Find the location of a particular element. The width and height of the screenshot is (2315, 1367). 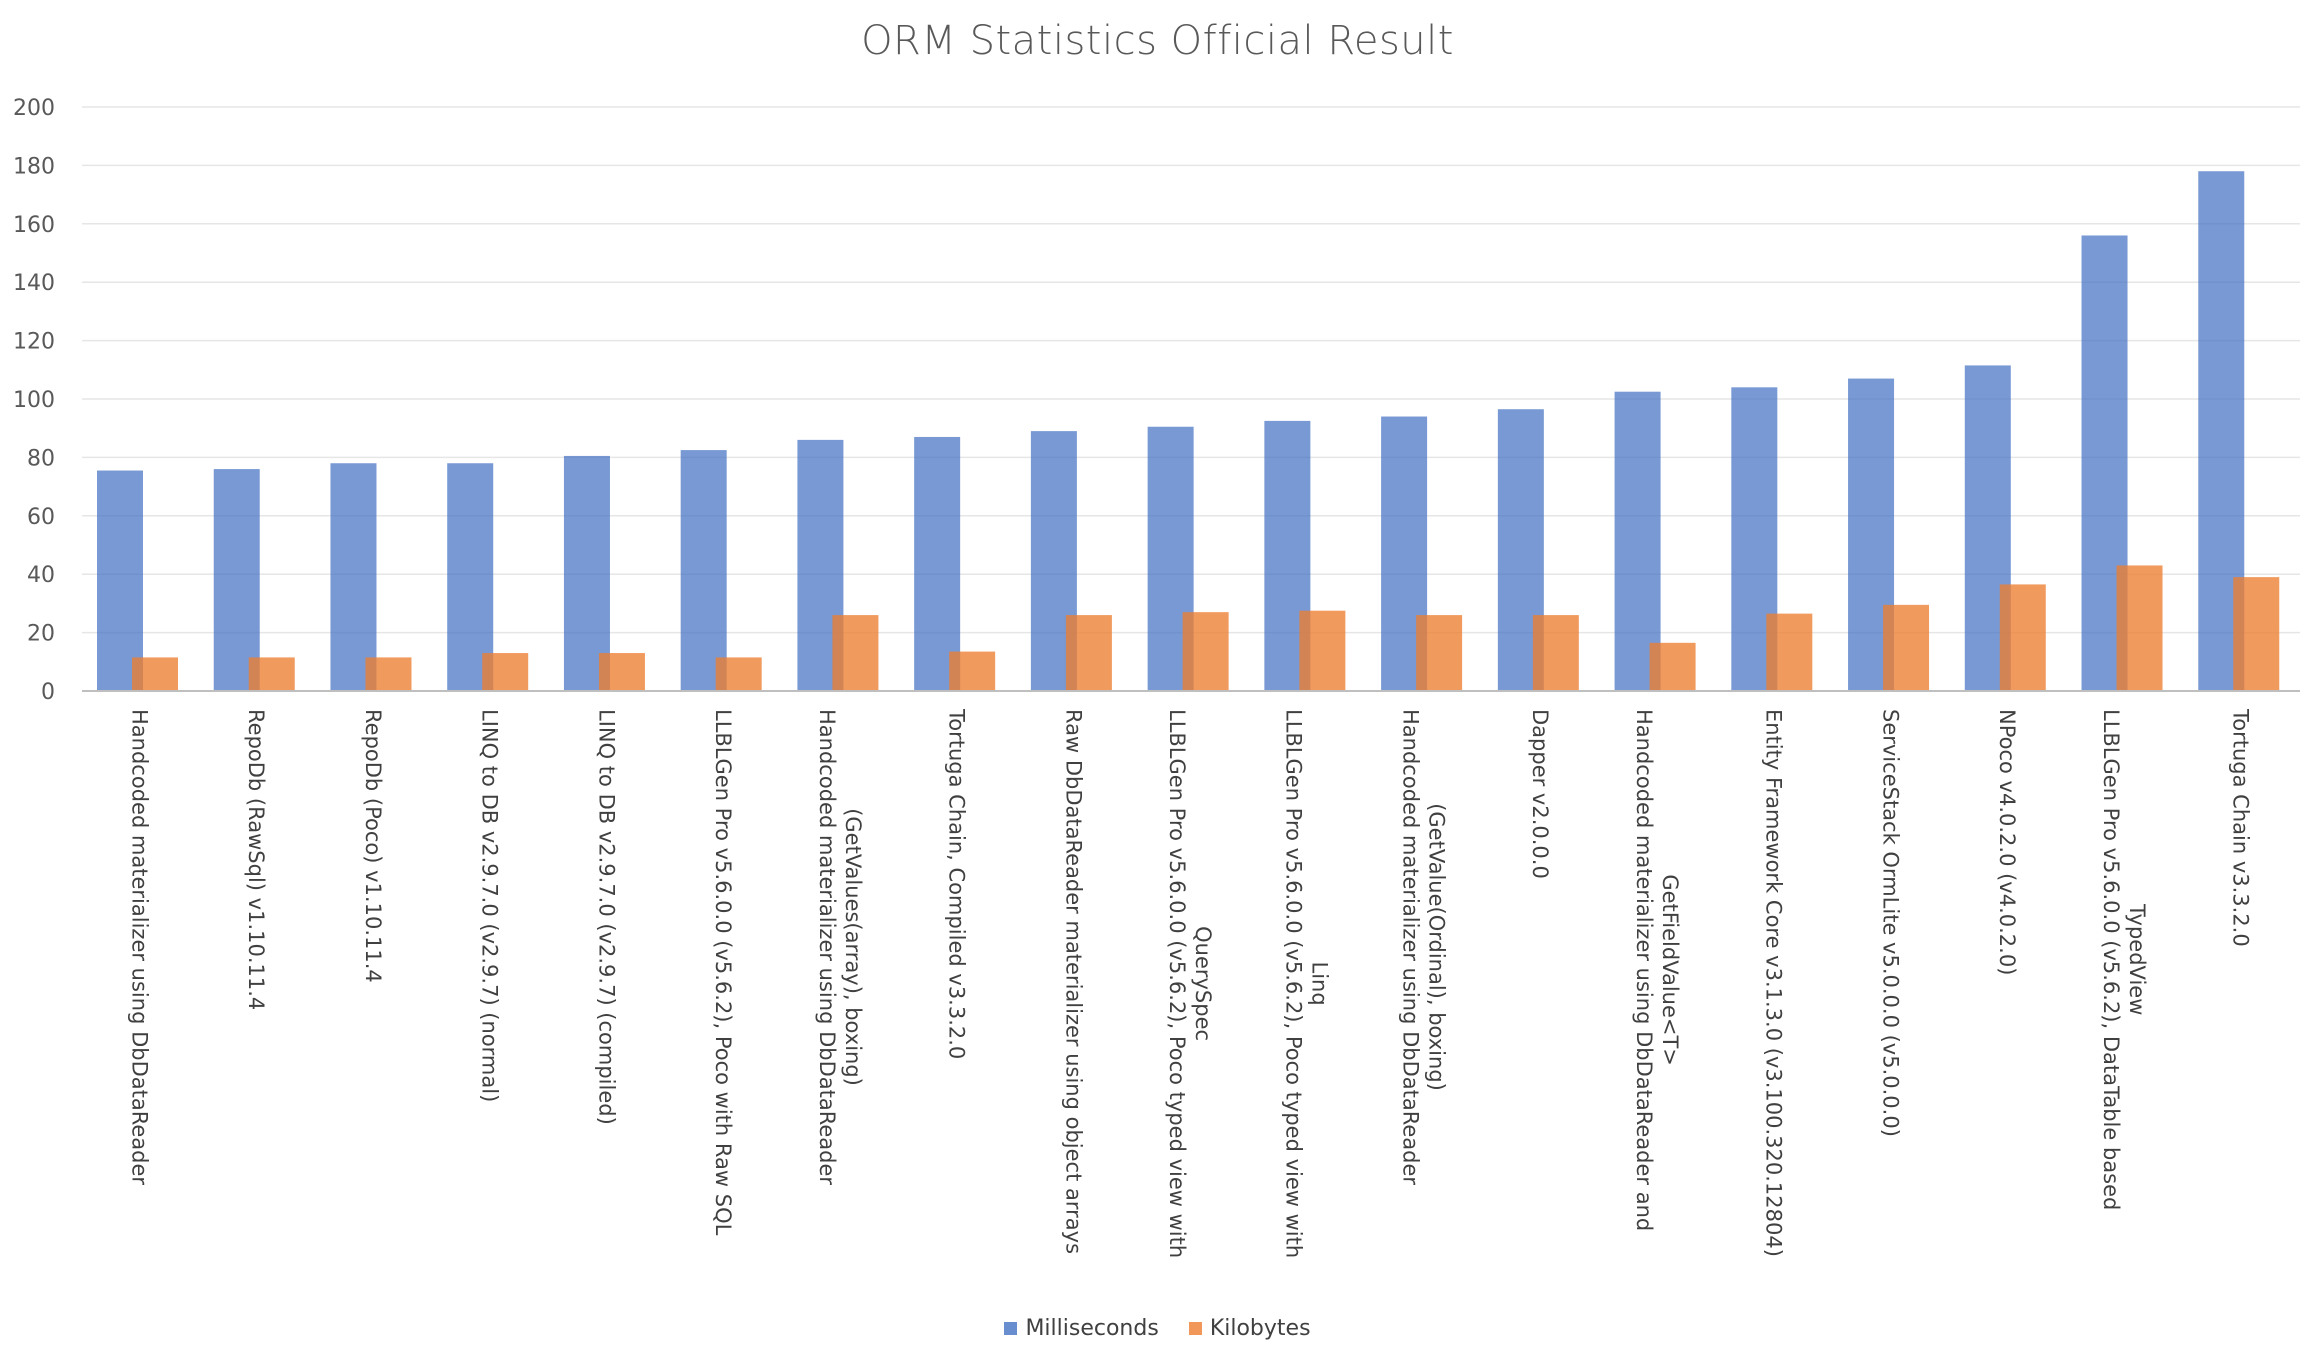

y-tick-label-200: 200 is located at coordinates (34, 108).